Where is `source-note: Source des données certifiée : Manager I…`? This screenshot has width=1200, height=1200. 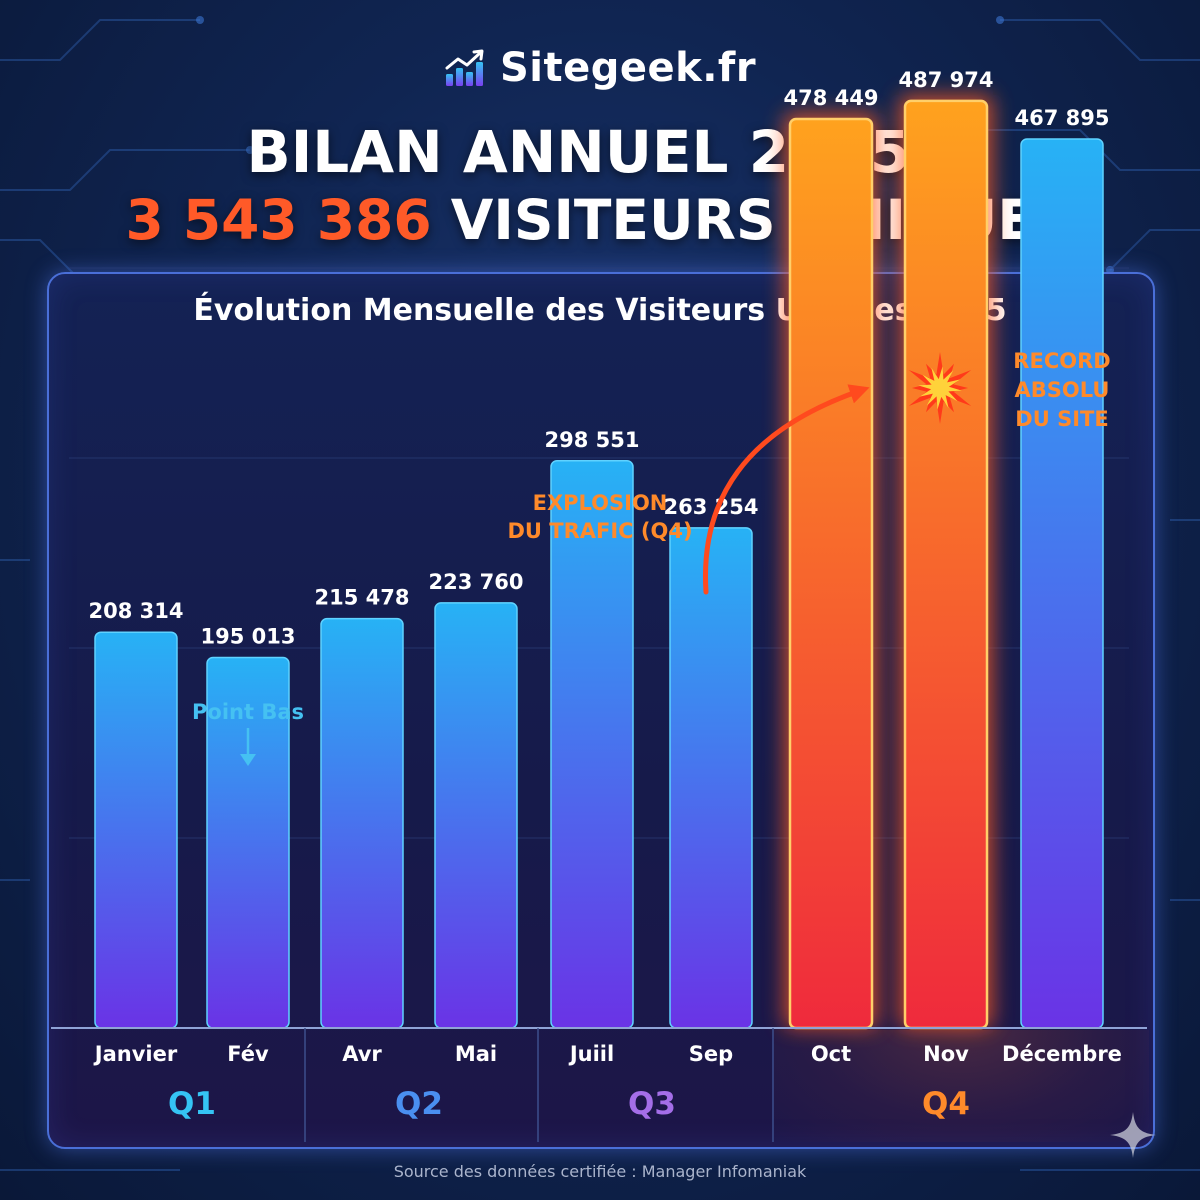
source-note: Source des données certifiée : Manager I… is located at coordinates (600, 1171).